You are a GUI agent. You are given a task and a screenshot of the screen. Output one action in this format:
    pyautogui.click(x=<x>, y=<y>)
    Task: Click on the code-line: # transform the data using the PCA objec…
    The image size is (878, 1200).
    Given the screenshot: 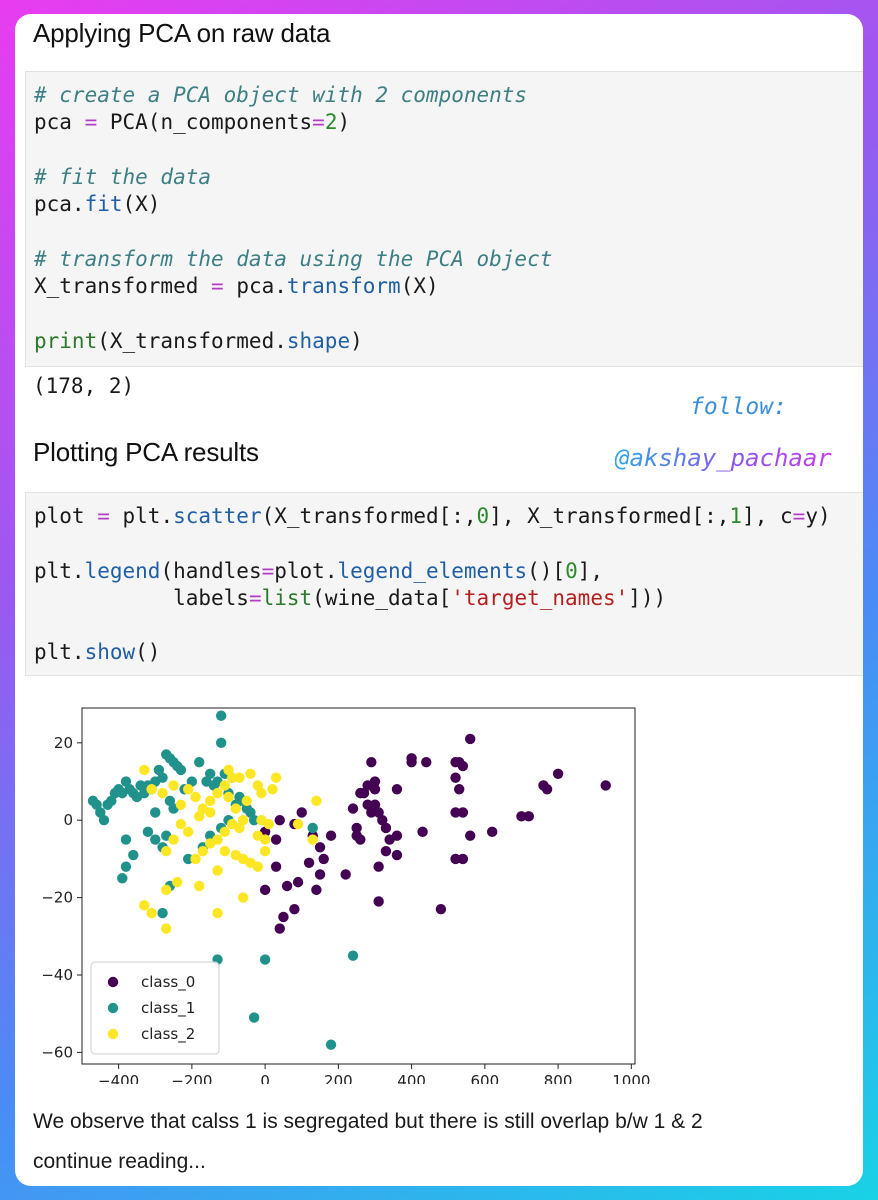 What is the action you would take?
    pyautogui.click(x=293, y=259)
    